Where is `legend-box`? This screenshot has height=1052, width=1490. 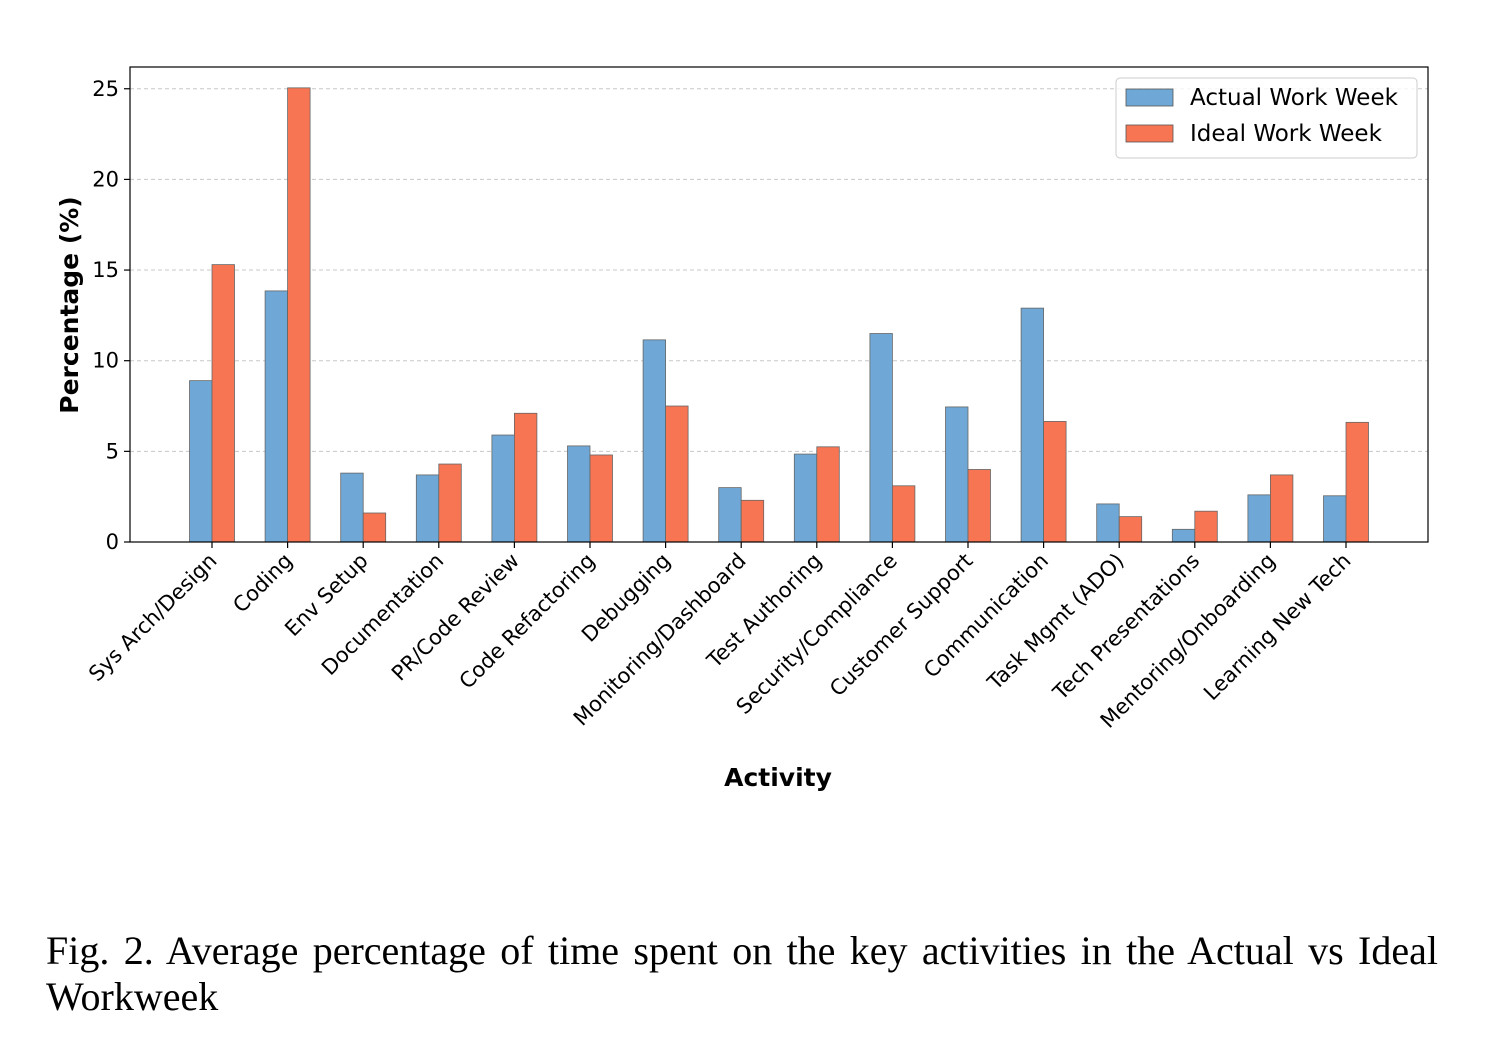 legend-box is located at coordinates (1266, 118).